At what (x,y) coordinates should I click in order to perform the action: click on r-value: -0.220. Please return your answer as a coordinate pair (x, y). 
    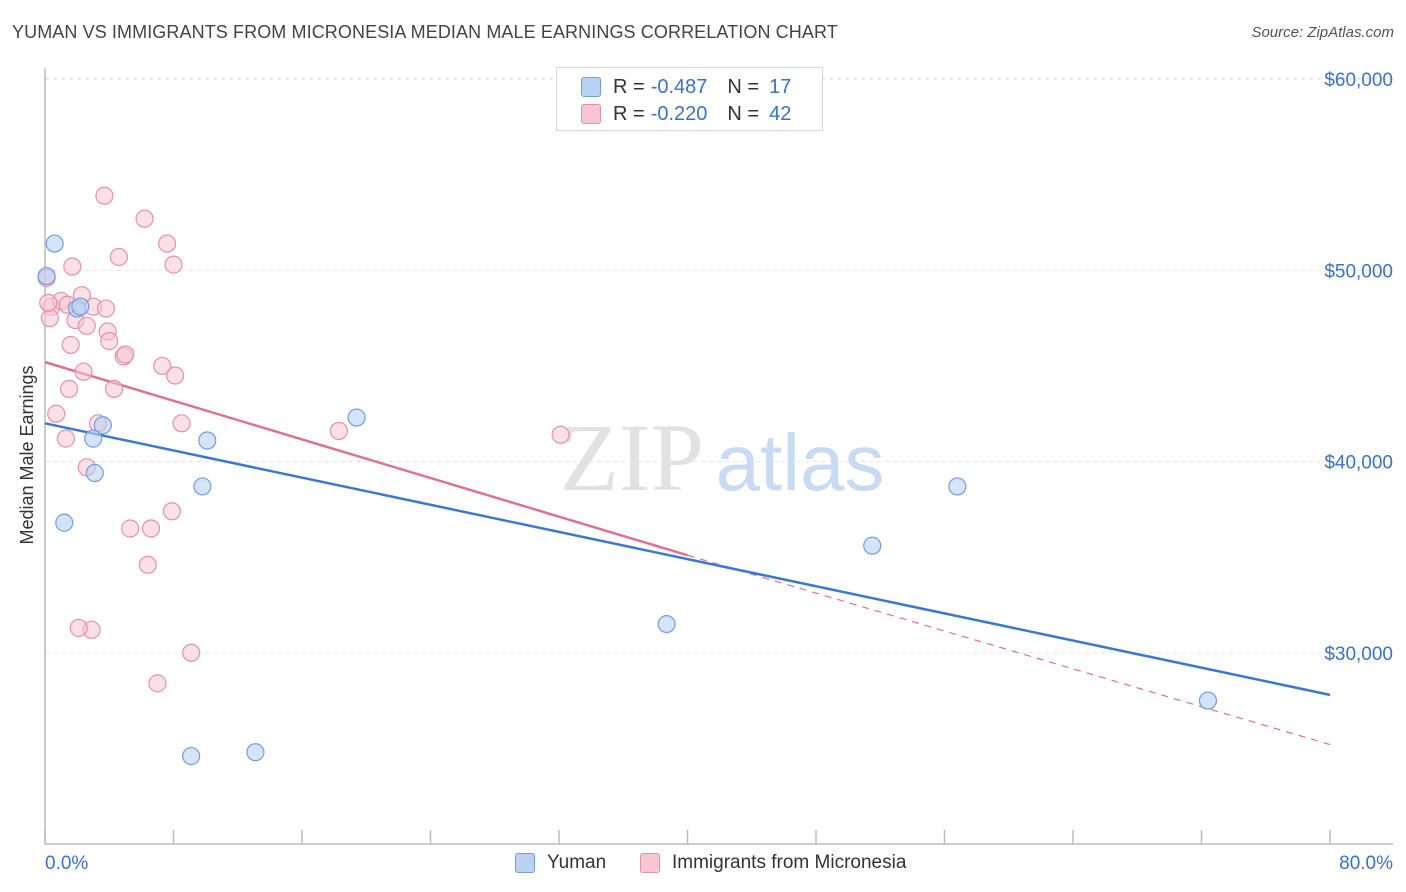
    Looking at the image, I should click on (679, 113).